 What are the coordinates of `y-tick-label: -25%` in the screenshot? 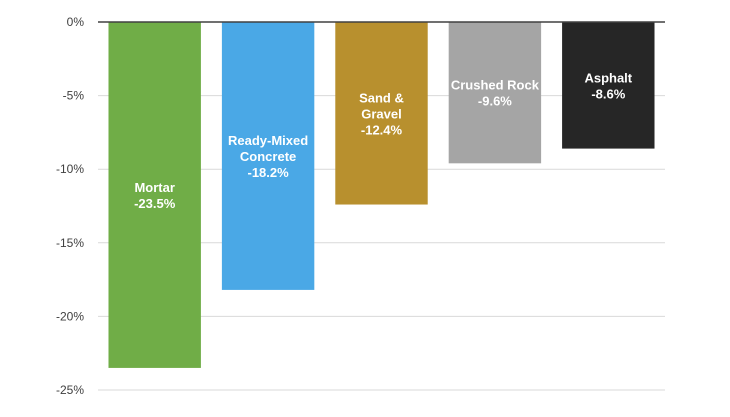 It's located at (70, 390).